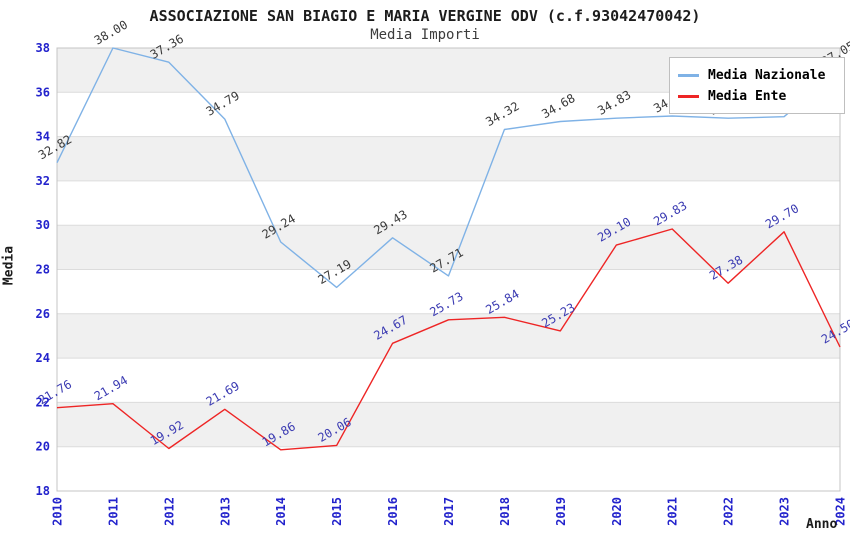 The image size is (850, 550). Describe the element at coordinates (169, 511) in the screenshot. I see `x-tick-label: 2012` at that location.